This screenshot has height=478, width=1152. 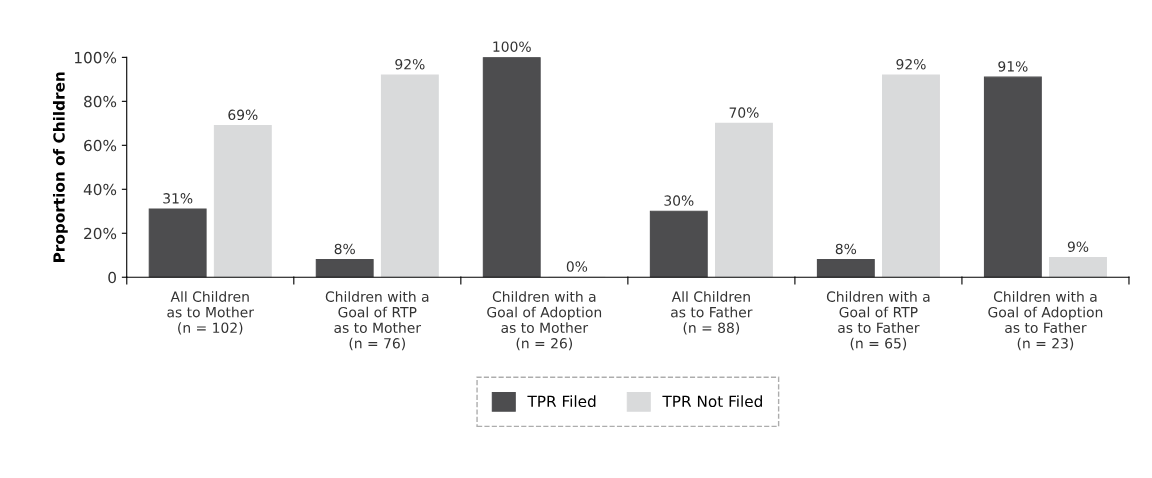 What do you see at coordinates (679, 200) in the screenshot?
I see `data-label: 30%` at bounding box center [679, 200].